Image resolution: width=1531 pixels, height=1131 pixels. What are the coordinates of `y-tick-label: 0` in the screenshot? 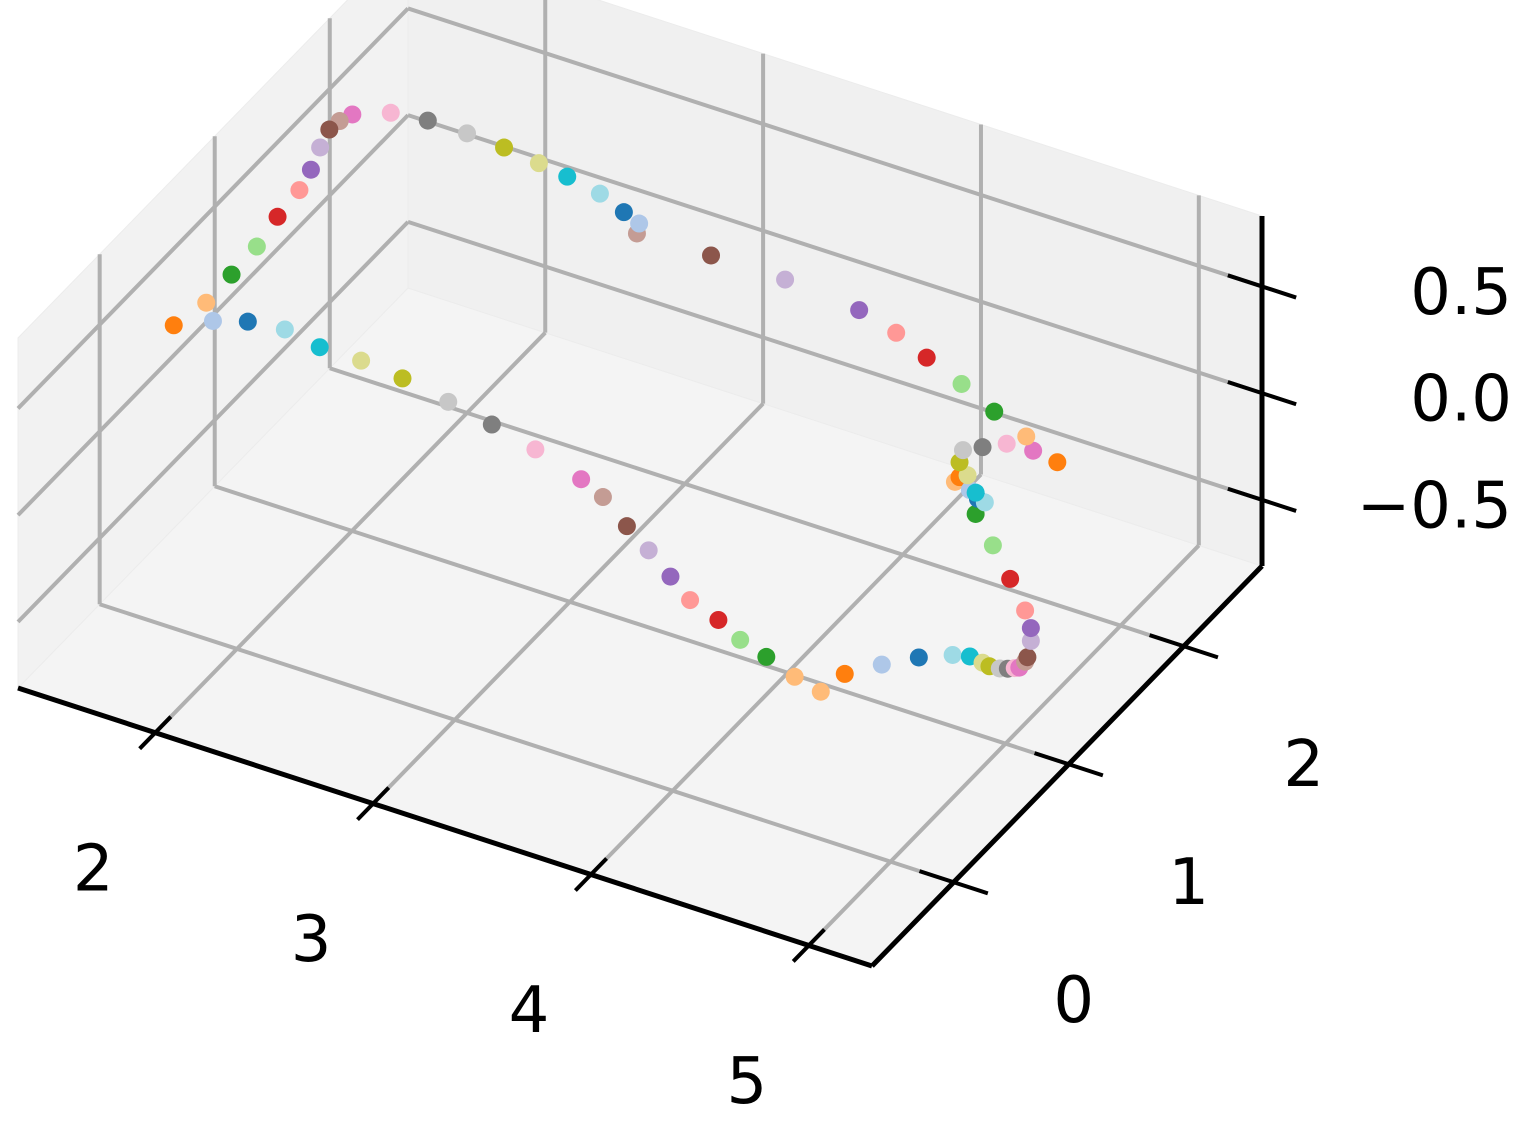 It's located at (1073, 1001).